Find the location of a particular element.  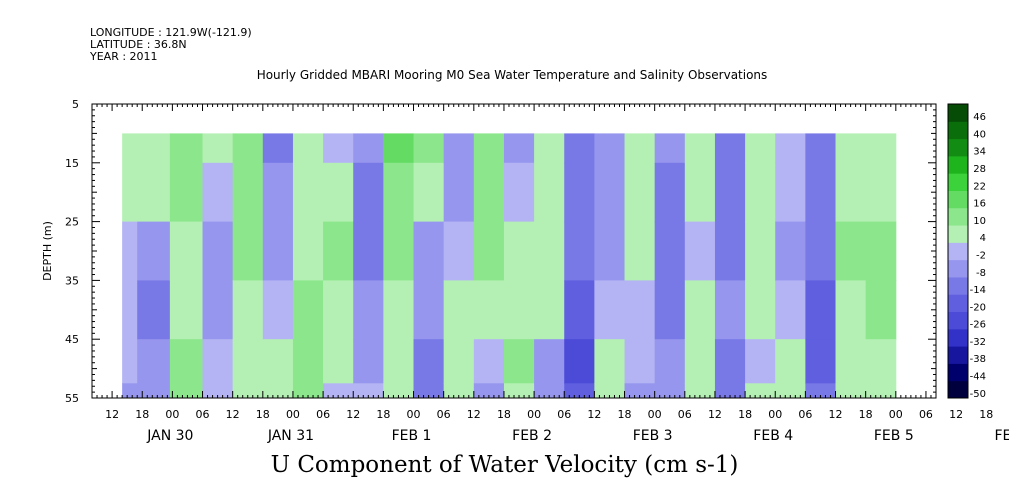

longitude-text: LONGITUDE : 121.9W(-121.9) is located at coordinates (171, 32).